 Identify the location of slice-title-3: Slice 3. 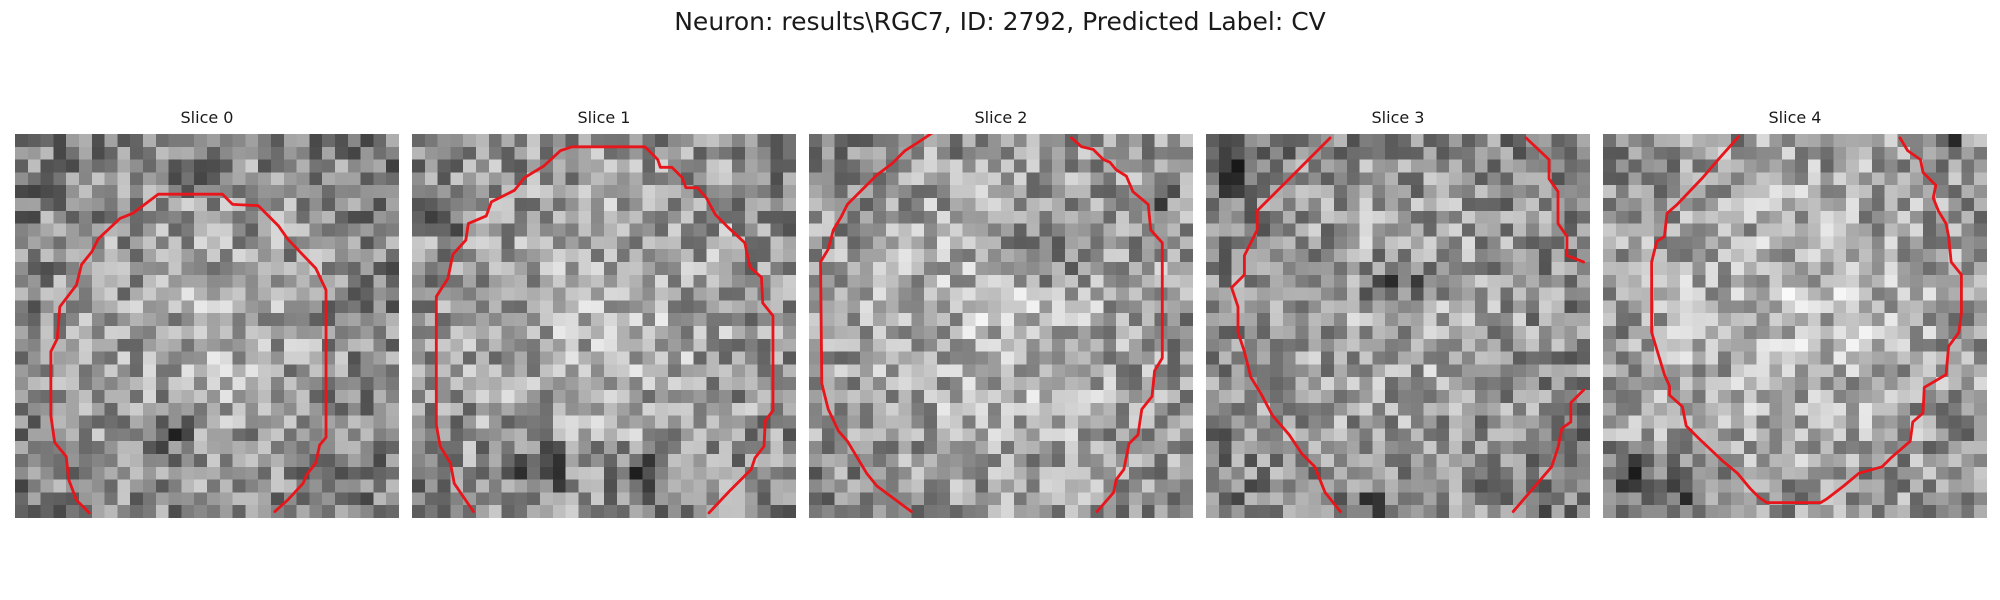
(1398, 117).